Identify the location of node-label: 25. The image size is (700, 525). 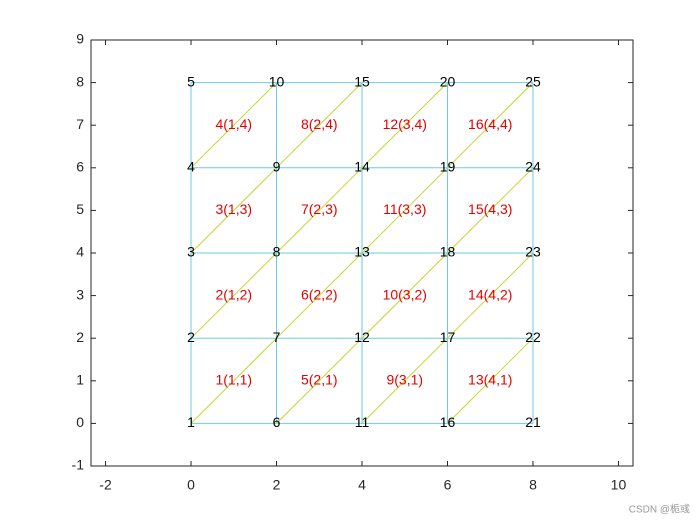
(533, 81).